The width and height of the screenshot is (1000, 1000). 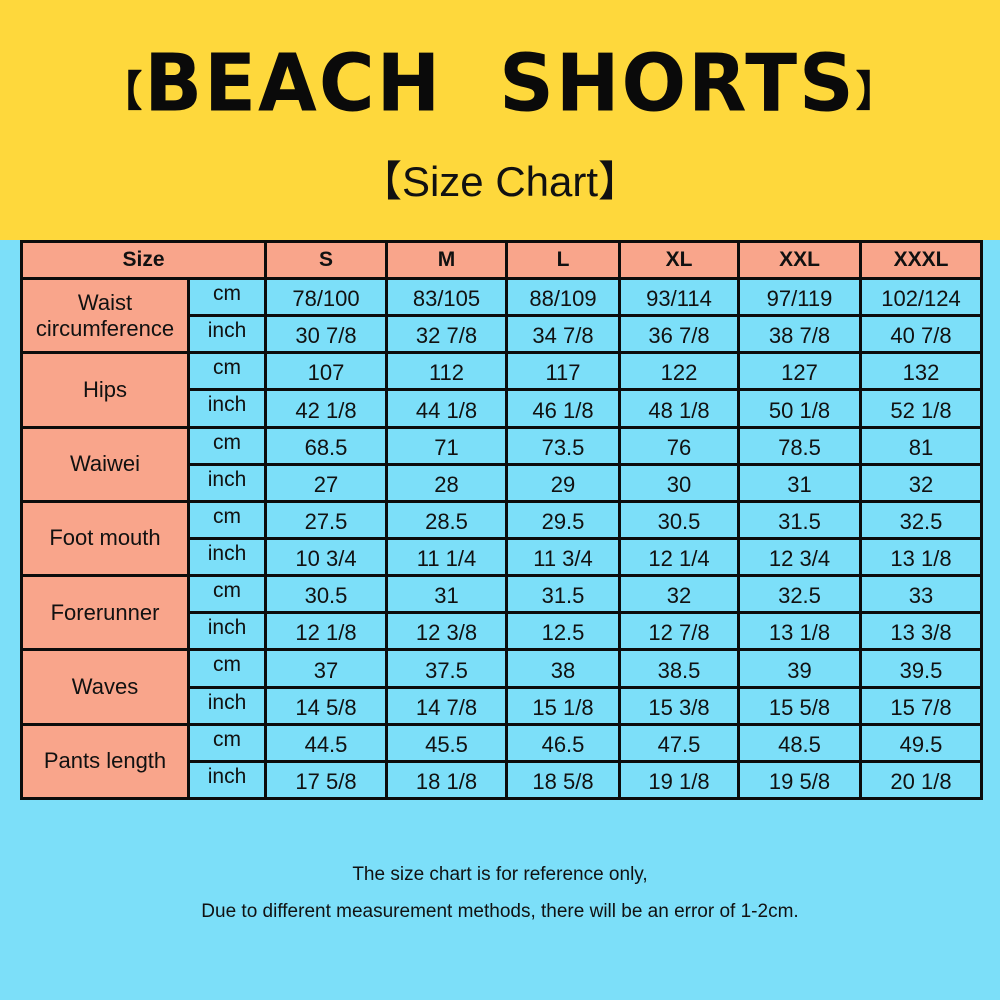 What do you see at coordinates (679, 334) in the screenshot?
I see `table-cell: 36 7/8` at bounding box center [679, 334].